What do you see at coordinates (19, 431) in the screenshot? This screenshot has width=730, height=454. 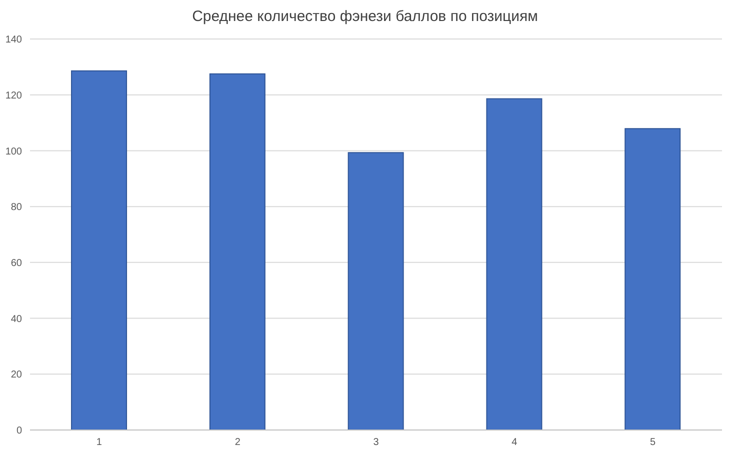 I see `y-tick-label: 0` at bounding box center [19, 431].